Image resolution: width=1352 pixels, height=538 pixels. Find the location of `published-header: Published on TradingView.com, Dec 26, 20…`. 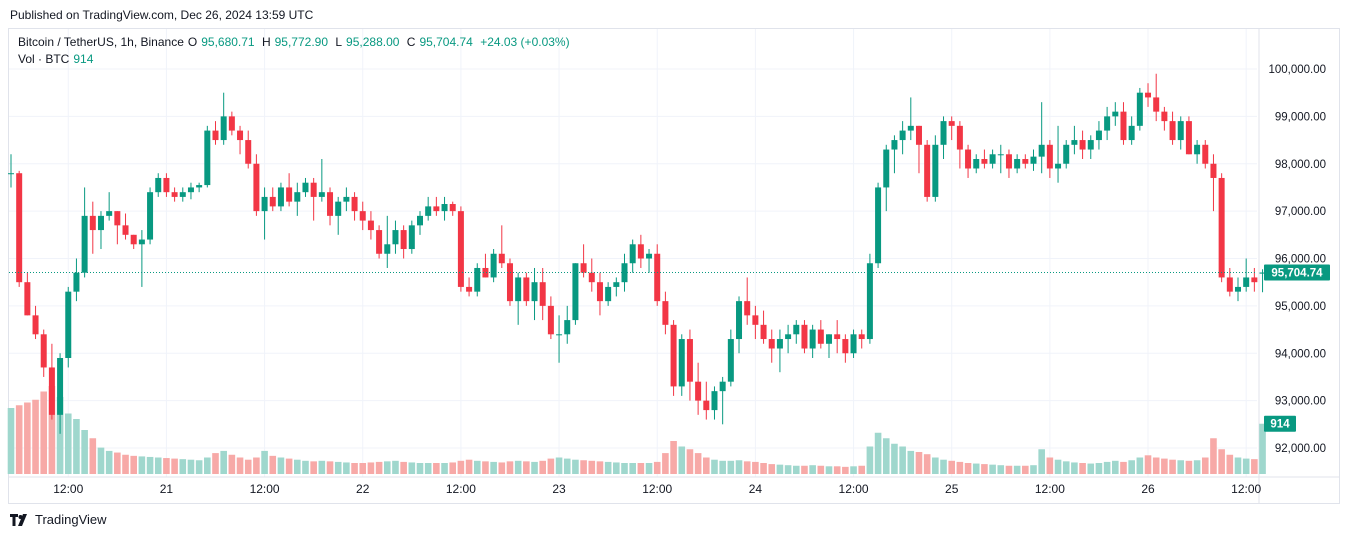

published-header: Published on TradingView.com, Dec 26, 20… is located at coordinates (162, 15).